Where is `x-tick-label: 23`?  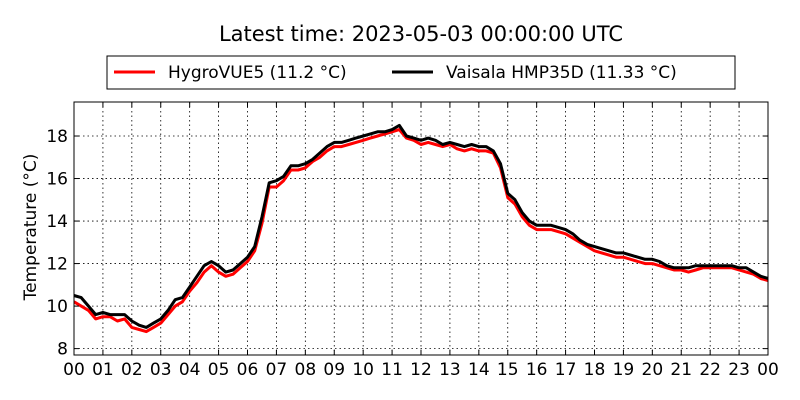 x-tick-label: 23 is located at coordinates (739, 370).